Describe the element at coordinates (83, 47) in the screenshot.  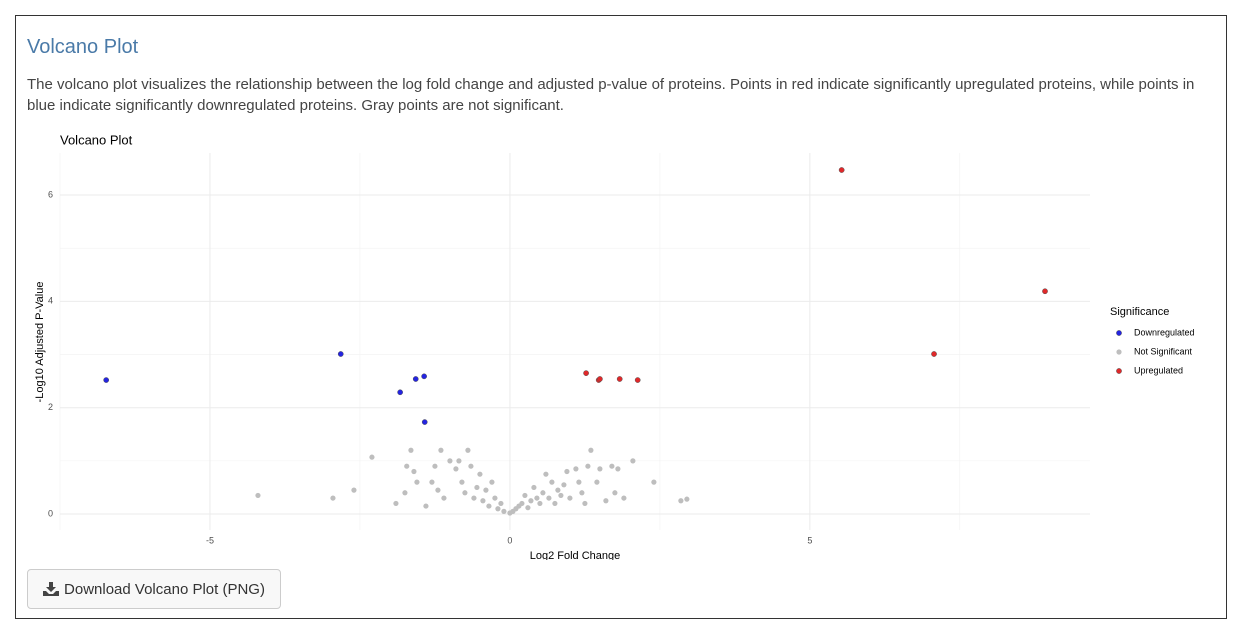
I see `panel-title: Volcano Plot` at that location.